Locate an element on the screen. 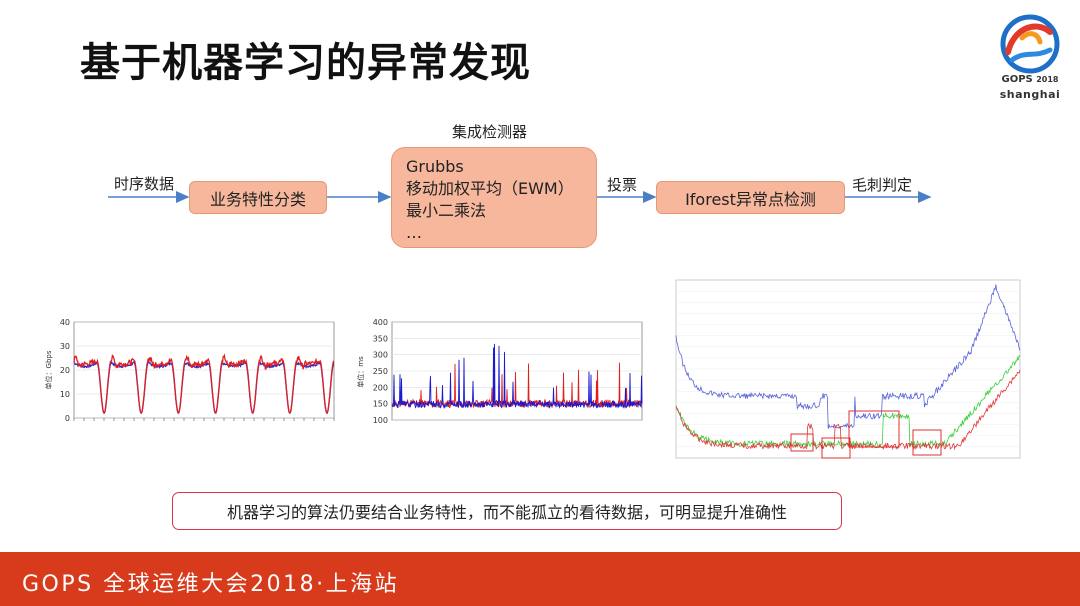 This screenshot has width=1080, height=606. iforest-box: Iforest异常点检测 is located at coordinates (750, 197).